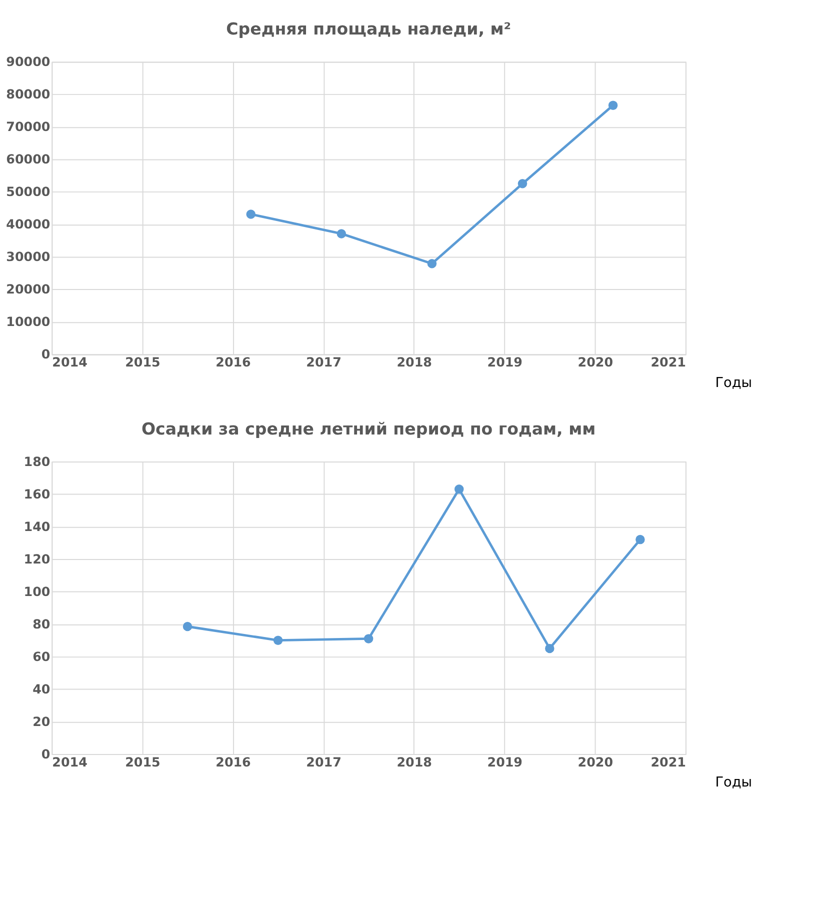 The image size is (821, 915). Describe the element at coordinates (37, 461) in the screenshot. I see `y-tick-label: 180` at that location.